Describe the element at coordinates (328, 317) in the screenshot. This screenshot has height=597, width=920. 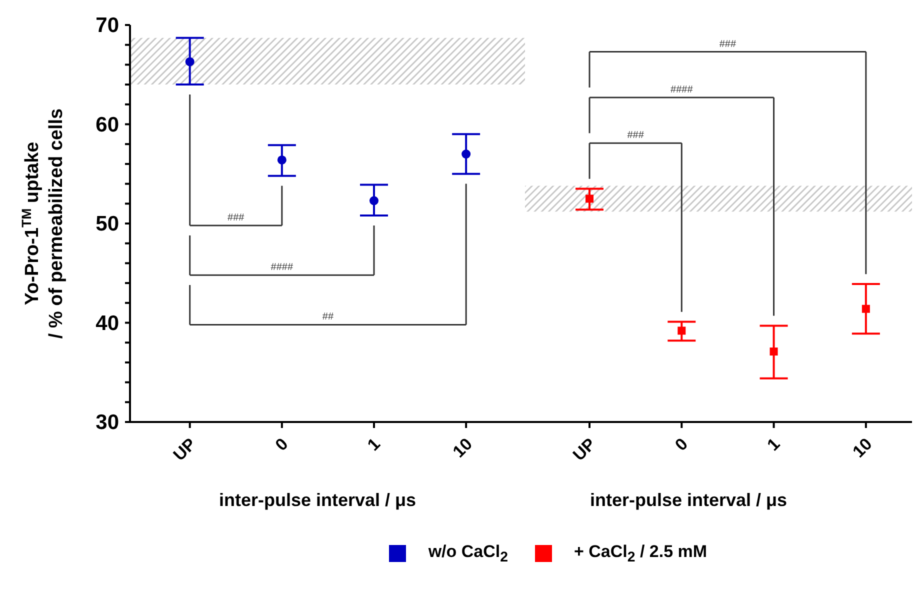
I see `annotation: ##` at that location.